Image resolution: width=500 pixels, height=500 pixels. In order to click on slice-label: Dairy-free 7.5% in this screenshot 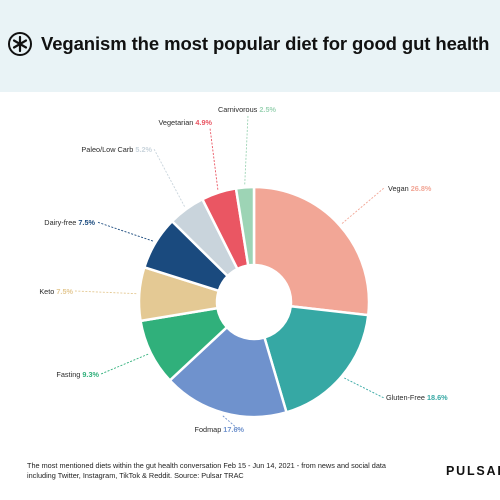, I will do `click(69, 222)`.